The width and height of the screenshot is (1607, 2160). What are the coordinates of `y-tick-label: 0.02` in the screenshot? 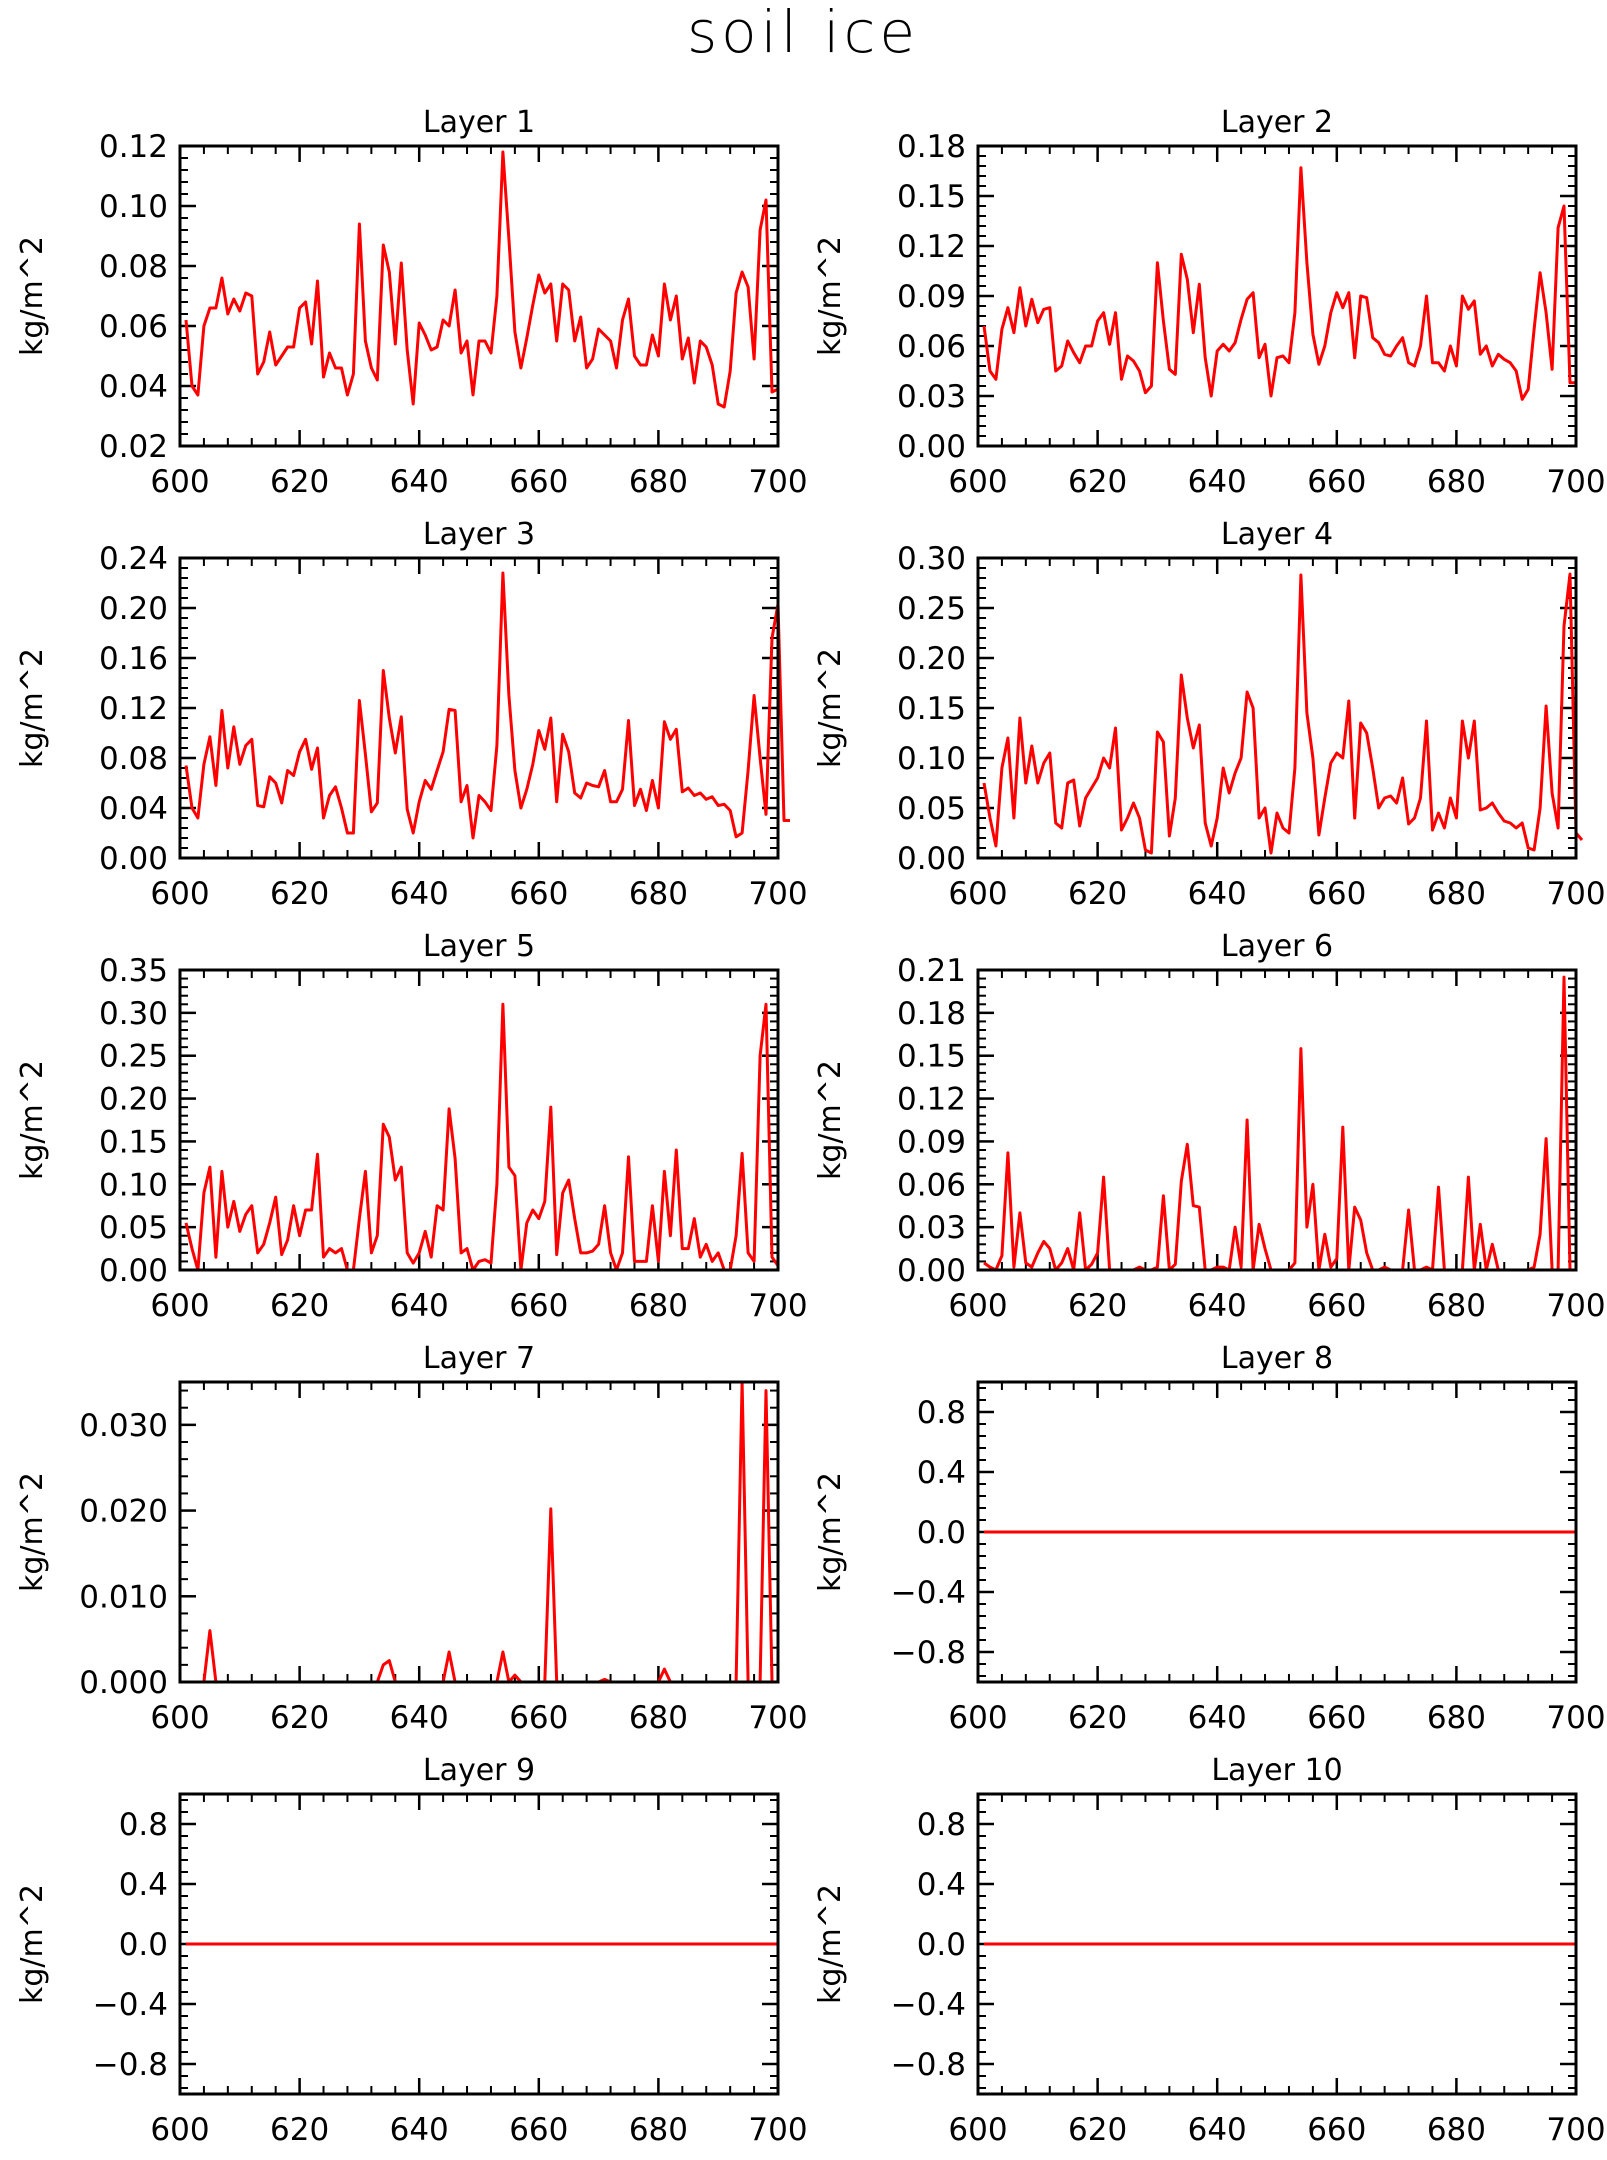 It's located at (133, 447).